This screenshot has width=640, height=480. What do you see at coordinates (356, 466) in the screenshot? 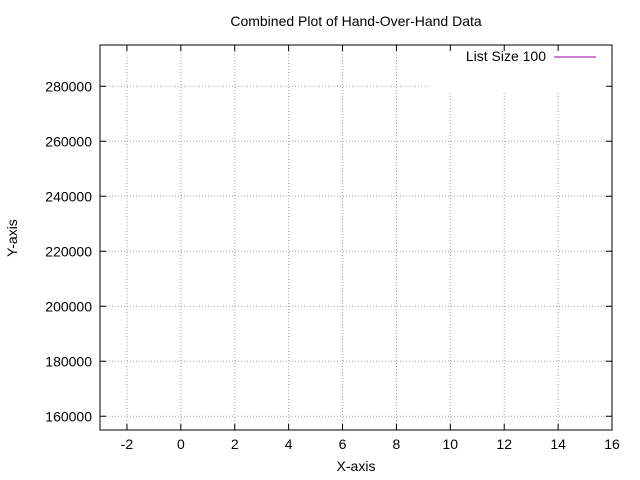
I see `x-axis-label: X-axis` at bounding box center [356, 466].